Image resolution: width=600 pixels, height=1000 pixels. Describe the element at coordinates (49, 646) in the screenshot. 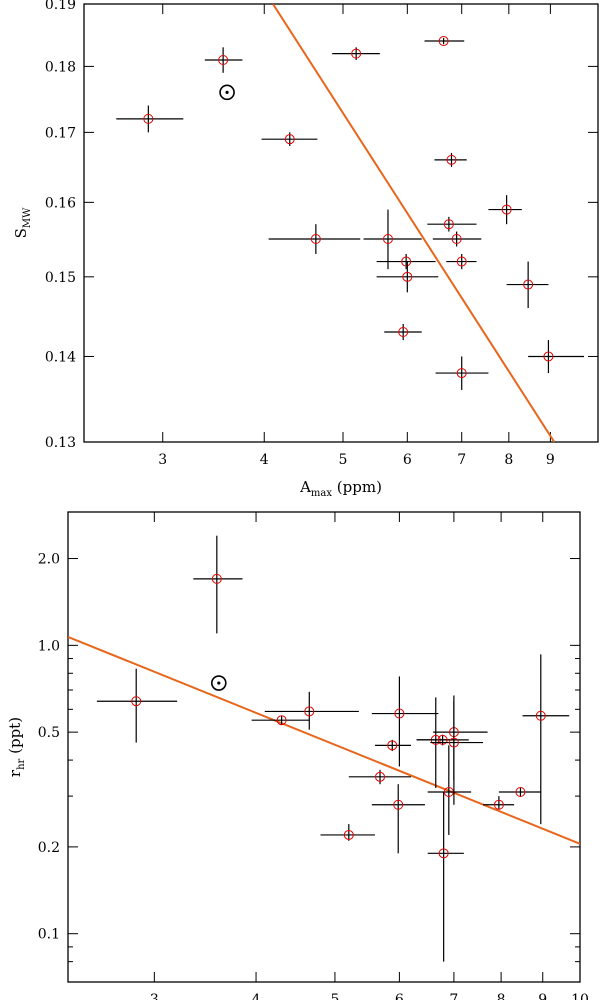

I see `y-tick-label: 1.0` at that location.